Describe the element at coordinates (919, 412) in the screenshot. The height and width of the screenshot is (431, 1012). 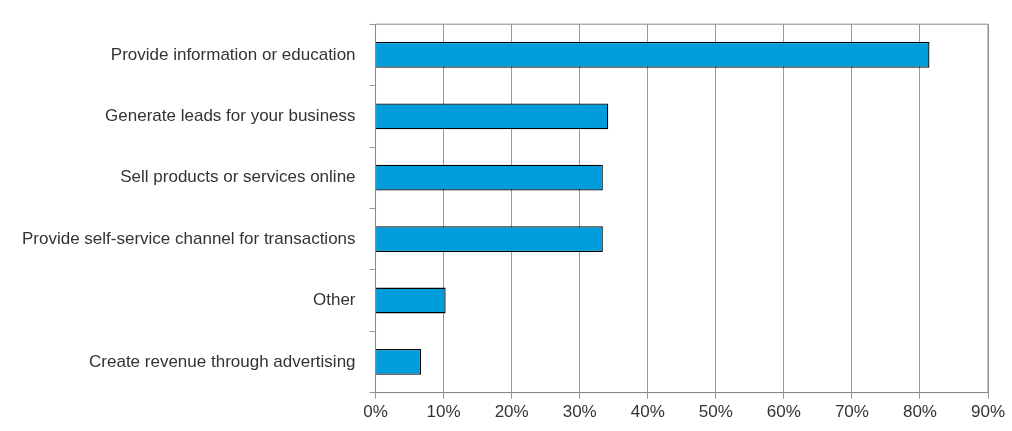
I see `x-tick-label: 80%` at that location.